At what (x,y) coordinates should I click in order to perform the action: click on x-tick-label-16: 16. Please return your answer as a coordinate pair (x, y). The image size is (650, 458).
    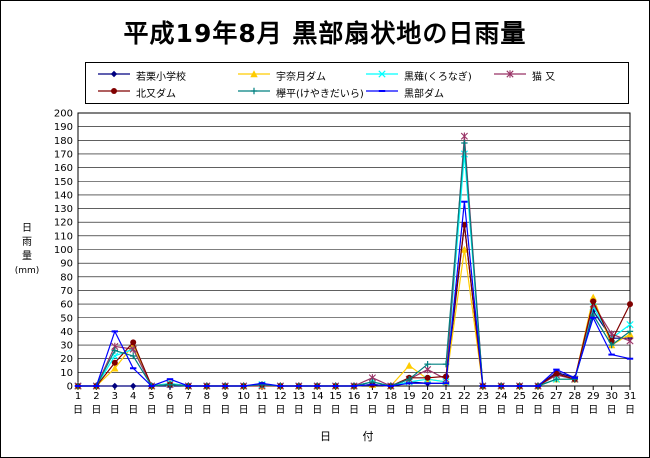
    Looking at the image, I should click on (354, 396).